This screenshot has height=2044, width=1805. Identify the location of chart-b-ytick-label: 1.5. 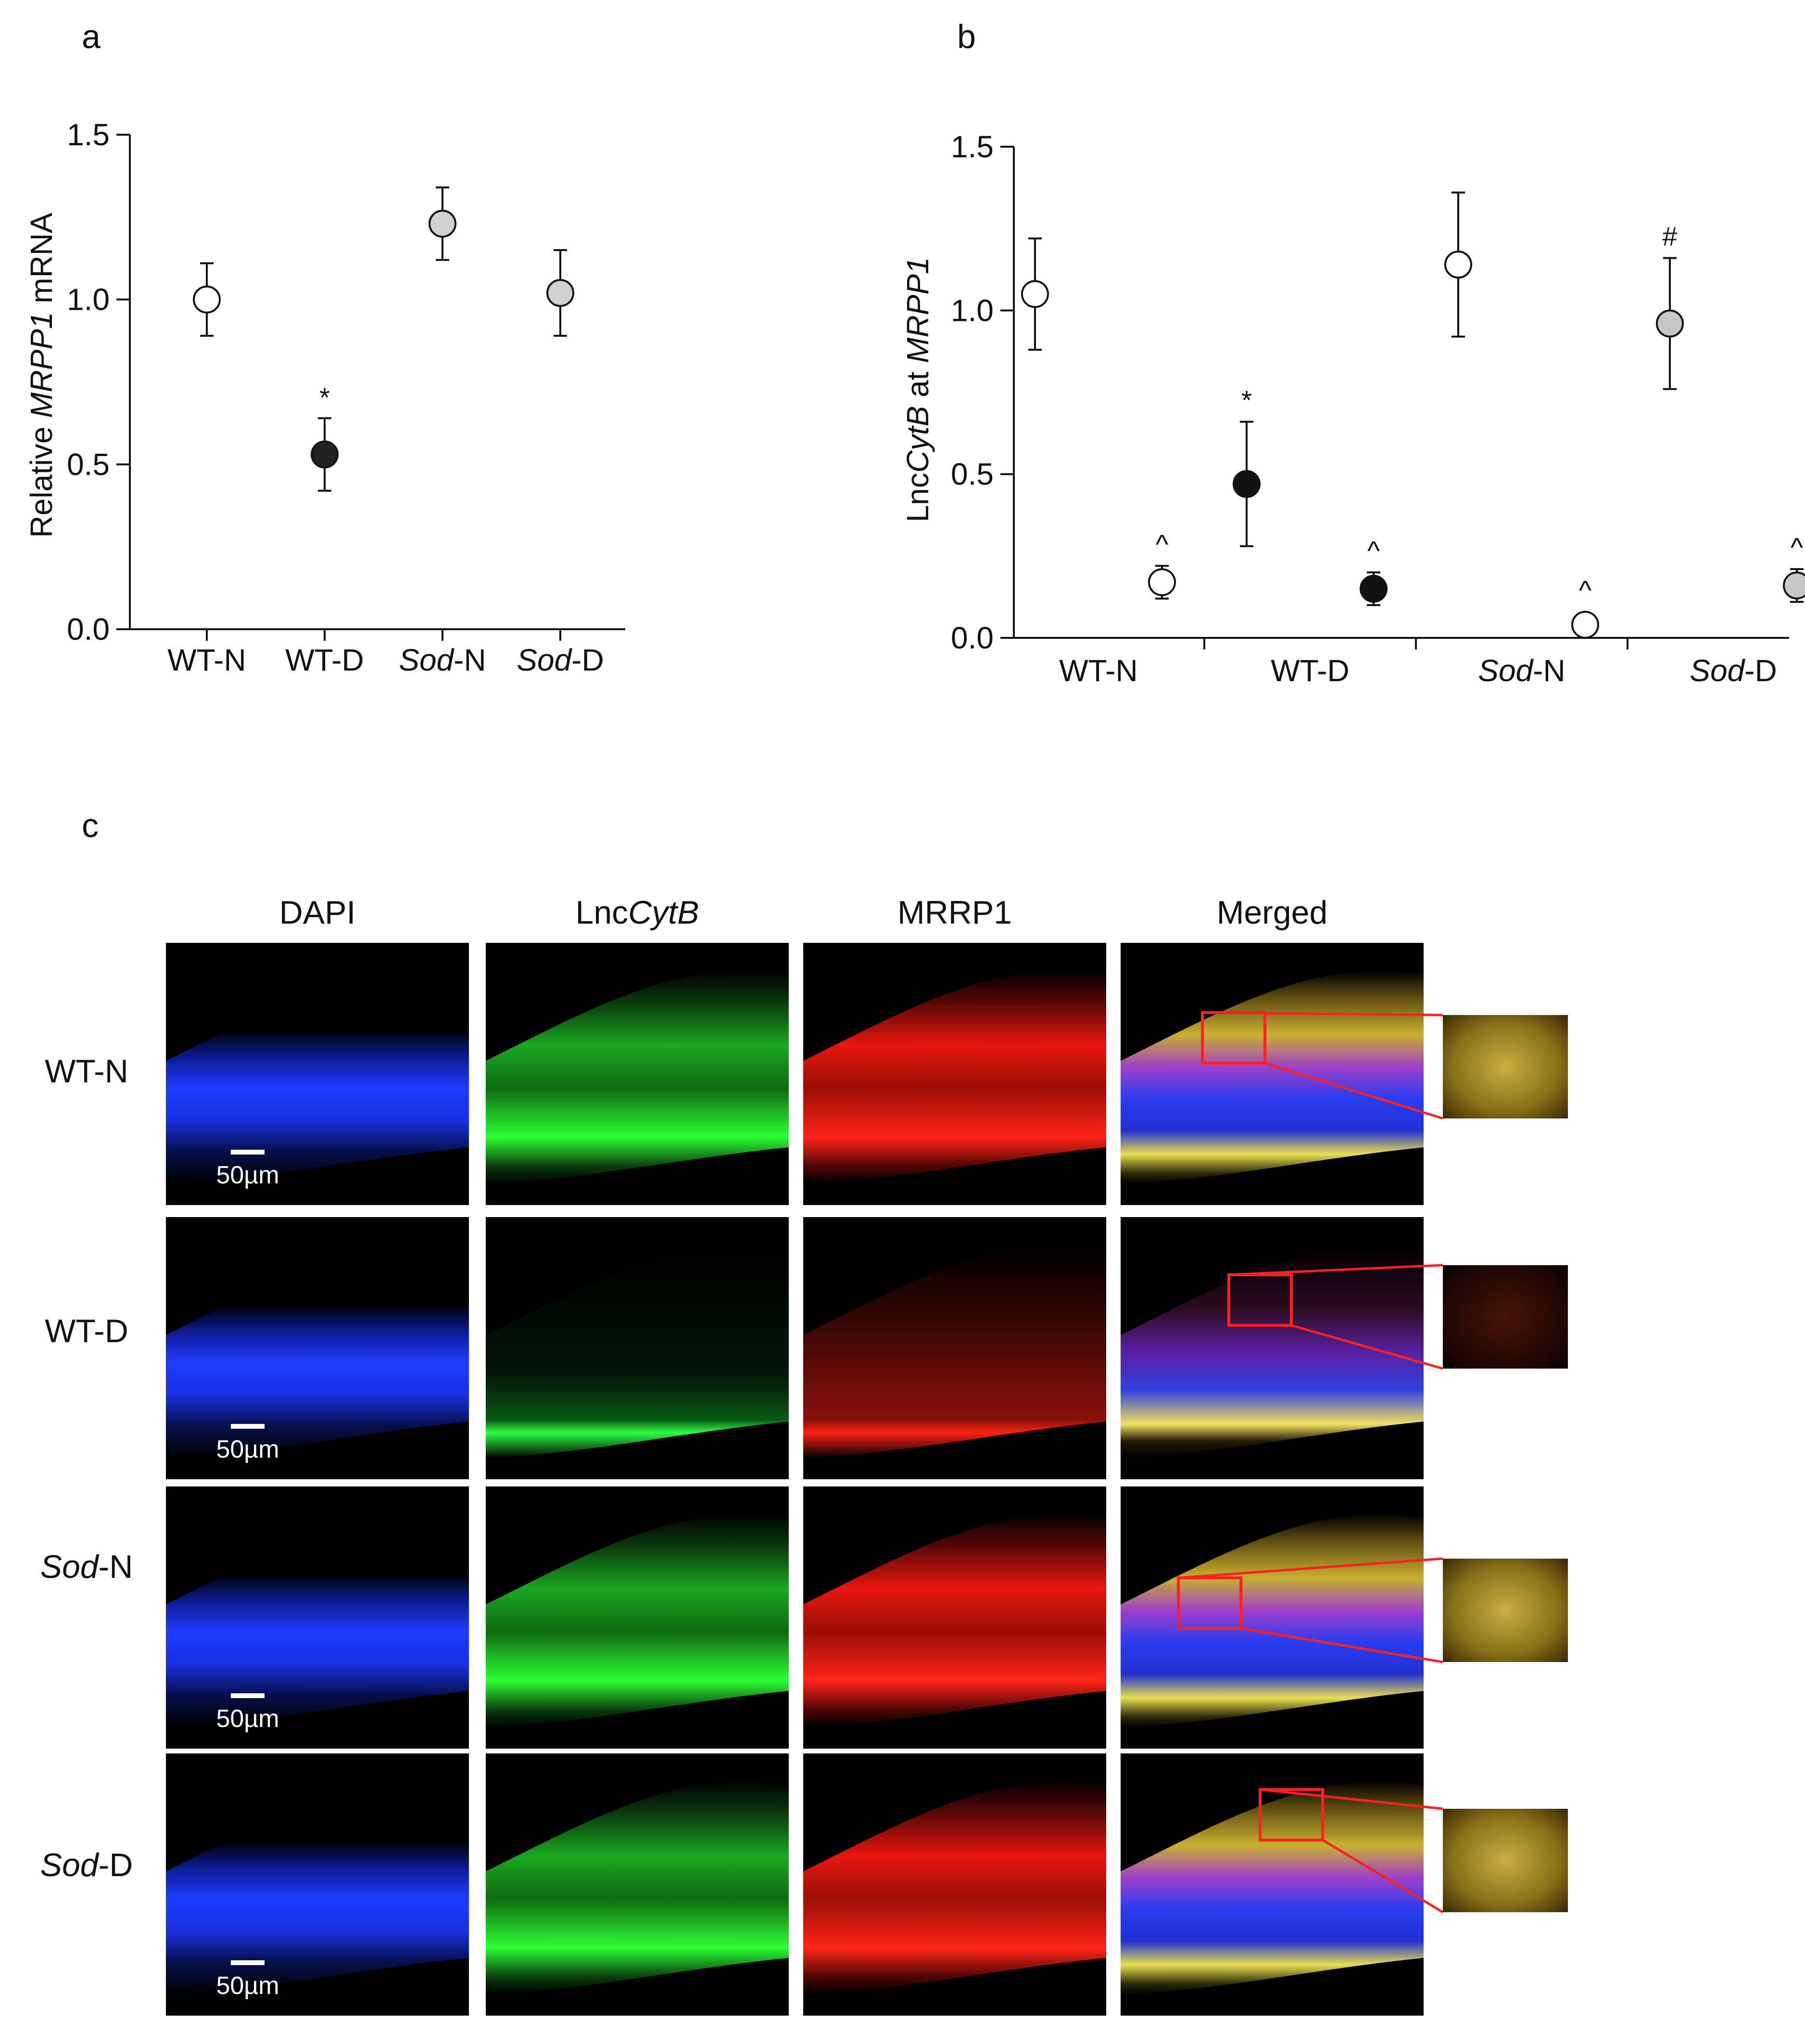
(973, 146).